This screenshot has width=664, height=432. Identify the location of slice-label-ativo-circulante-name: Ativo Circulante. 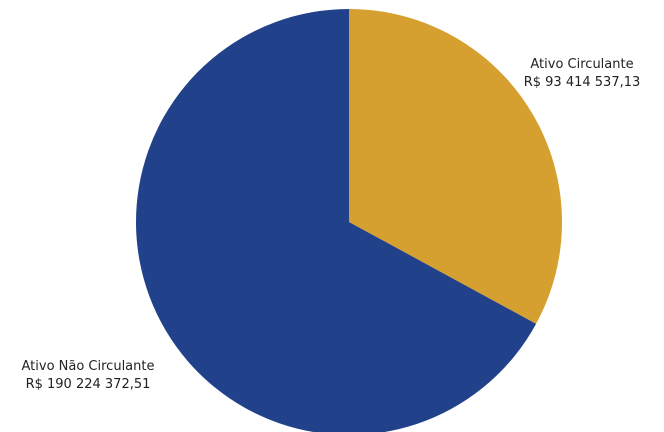
(581, 64).